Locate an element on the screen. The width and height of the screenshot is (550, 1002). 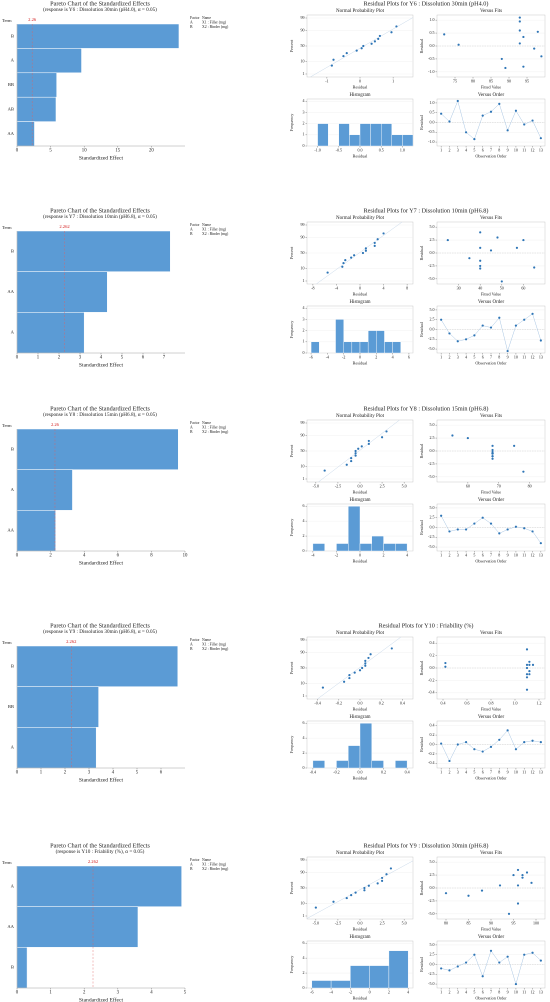
x-tick-label: 8 is located at coordinates (499, 991).